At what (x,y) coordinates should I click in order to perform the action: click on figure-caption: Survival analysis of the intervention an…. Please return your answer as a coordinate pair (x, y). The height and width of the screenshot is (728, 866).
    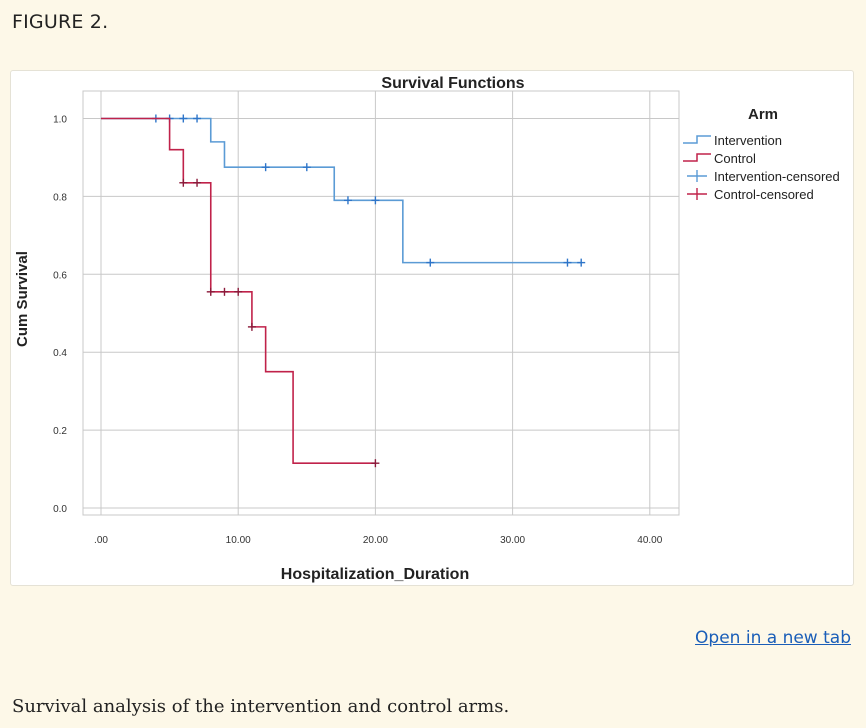
    Looking at the image, I should click on (261, 706).